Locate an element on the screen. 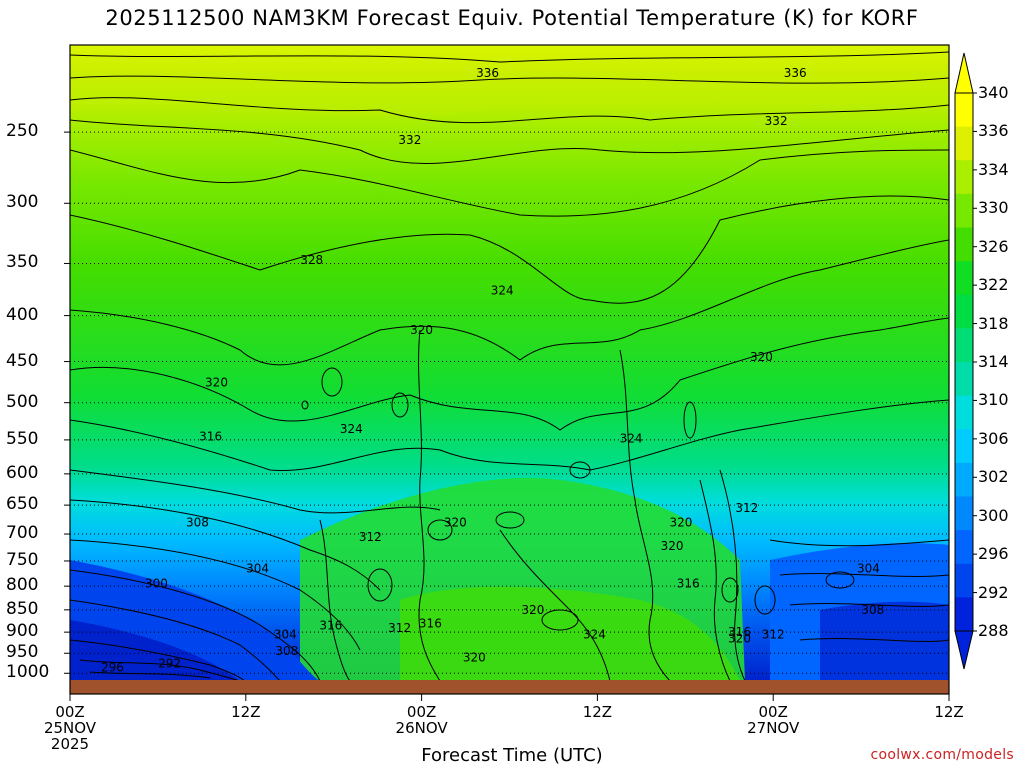 The height and width of the screenshot is (768, 1024). y-tick-label: 300 is located at coordinates (22, 202).